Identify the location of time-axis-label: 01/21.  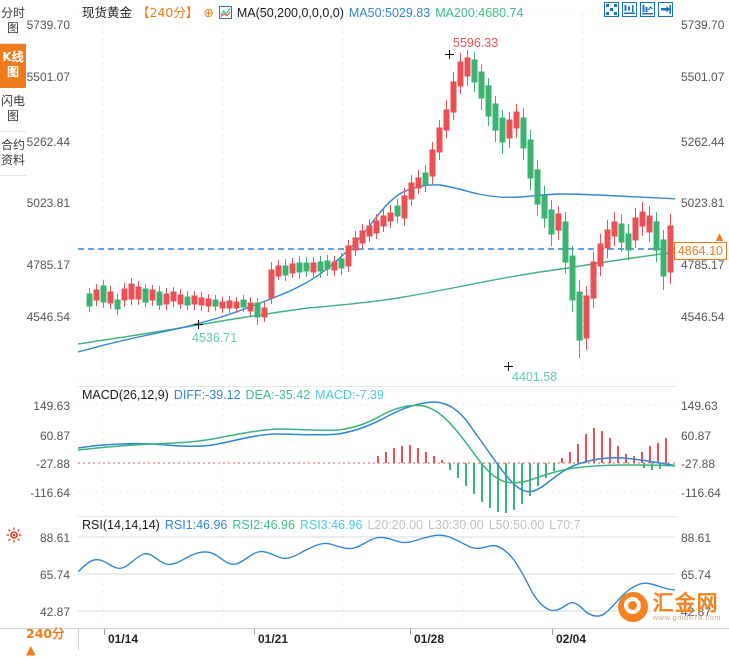
(273, 639).